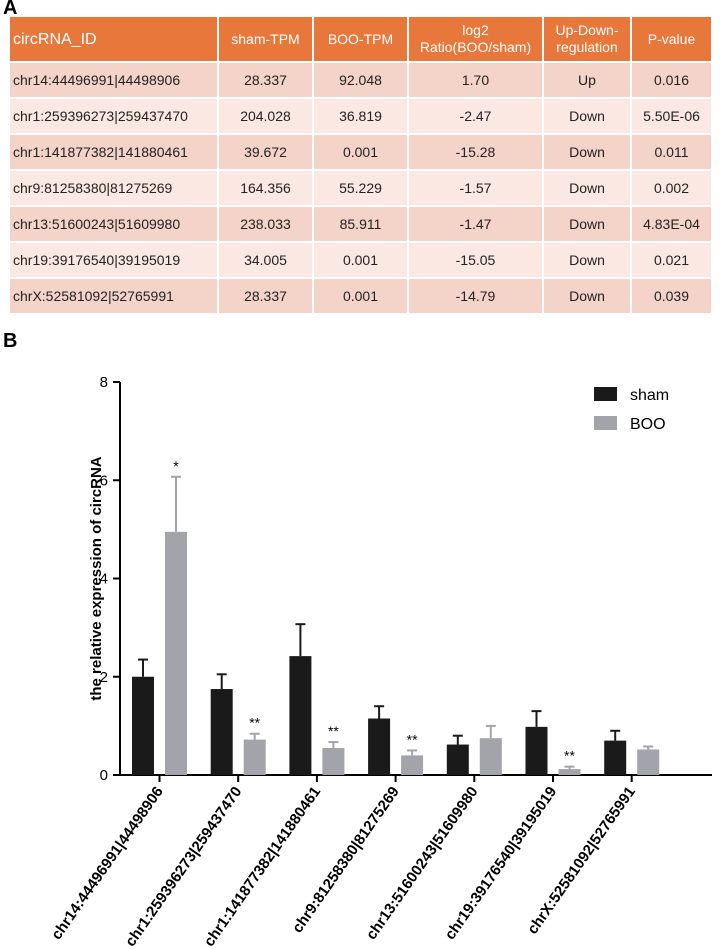  What do you see at coordinates (114, 225) in the screenshot?
I see `table-cell: chr13:51600243|51609980` at bounding box center [114, 225].